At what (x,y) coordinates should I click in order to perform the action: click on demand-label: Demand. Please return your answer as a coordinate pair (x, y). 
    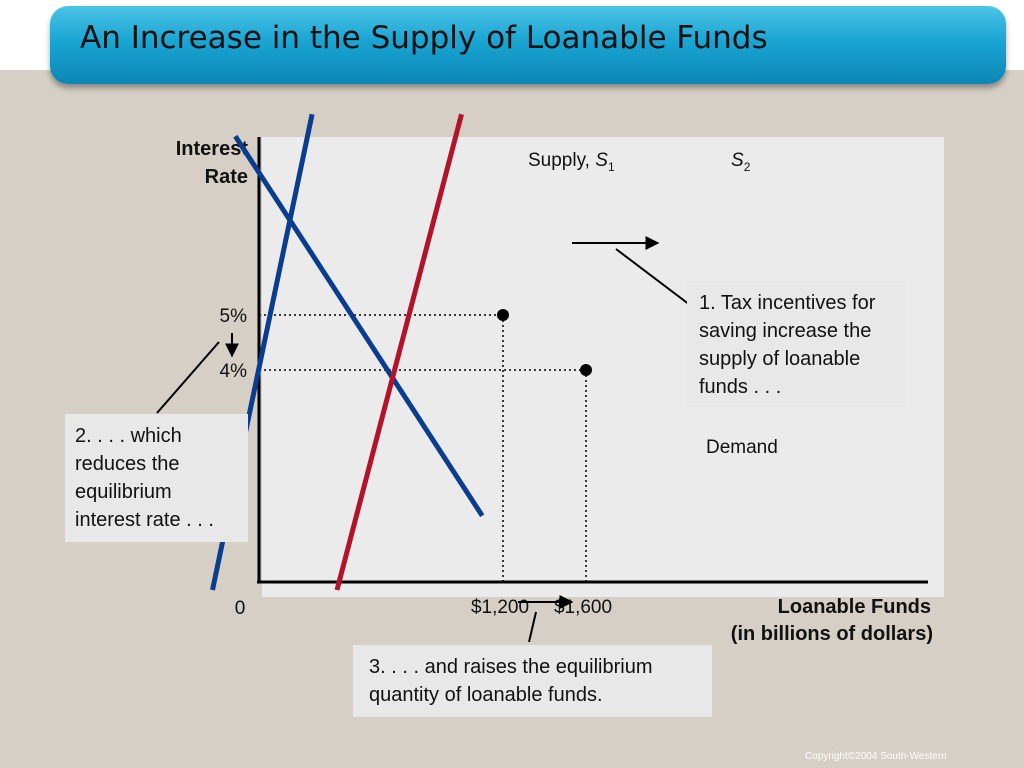
    Looking at the image, I should click on (742, 447).